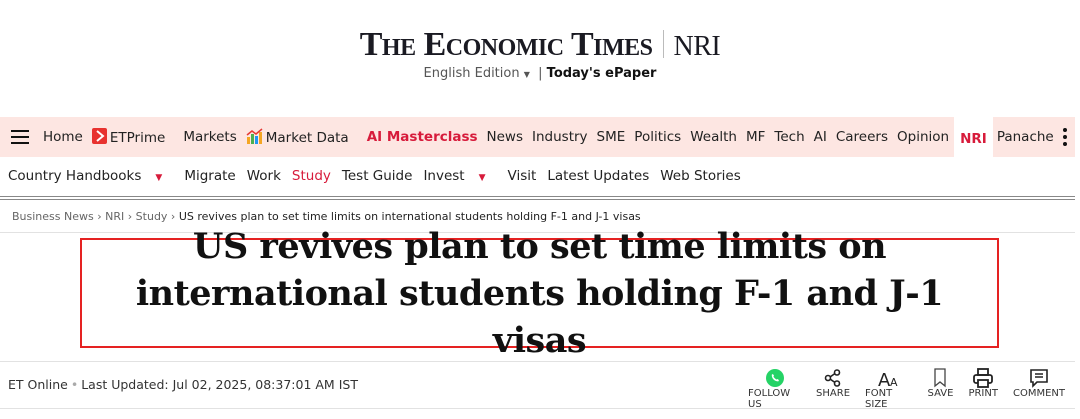 The image size is (1080, 419). I want to click on breadcrumb-business-news: Business News, so click(53, 216).